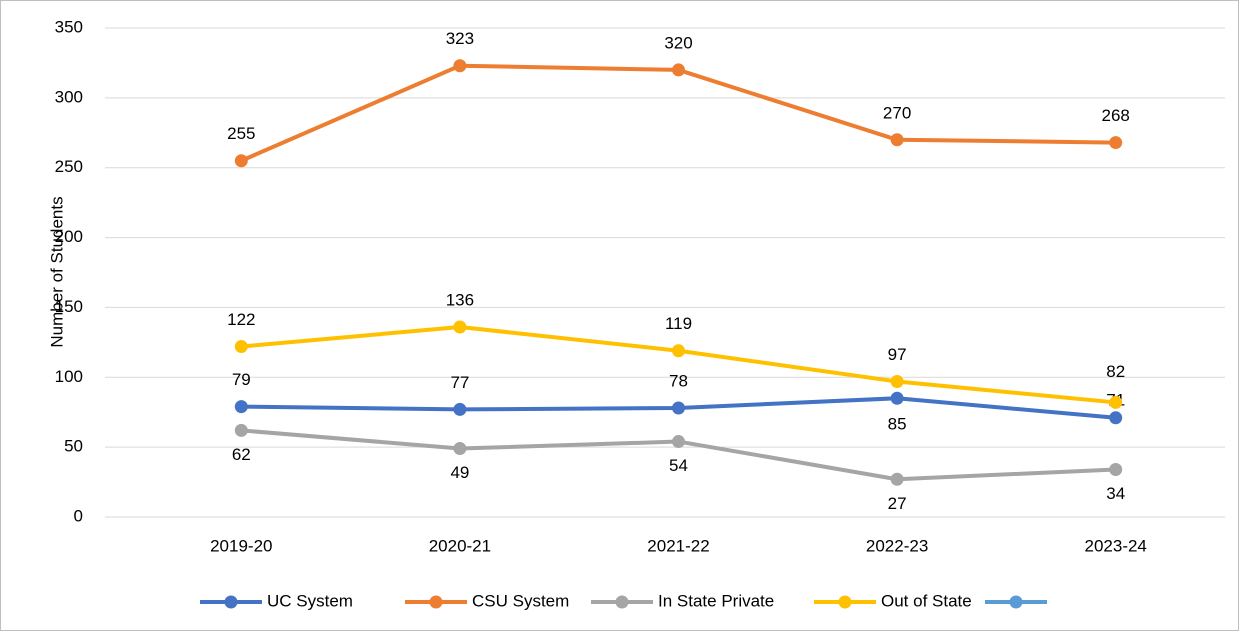 The image size is (1252, 642). Describe the element at coordinates (897, 354) in the screenshot. I see `data-label: 97` at that location.